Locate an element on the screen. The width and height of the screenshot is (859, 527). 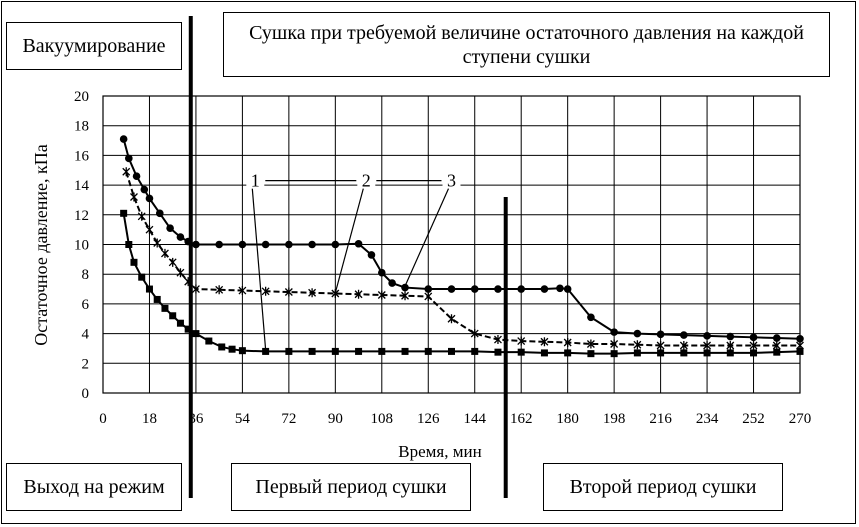
y-axis-label: Остаточное давление, кПа is located at coordinates (41, 245).